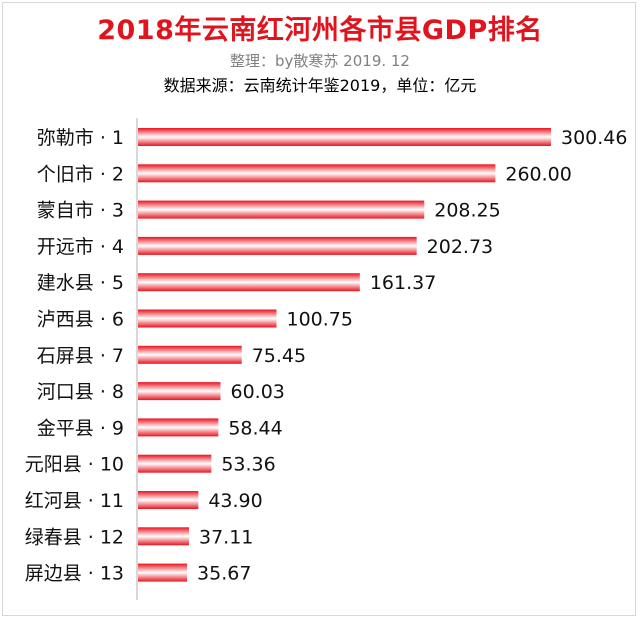  Describe the element at coordinates (80, 356) in the screenshot. I see `category-label-7: 石屏县 · 7` at that location.